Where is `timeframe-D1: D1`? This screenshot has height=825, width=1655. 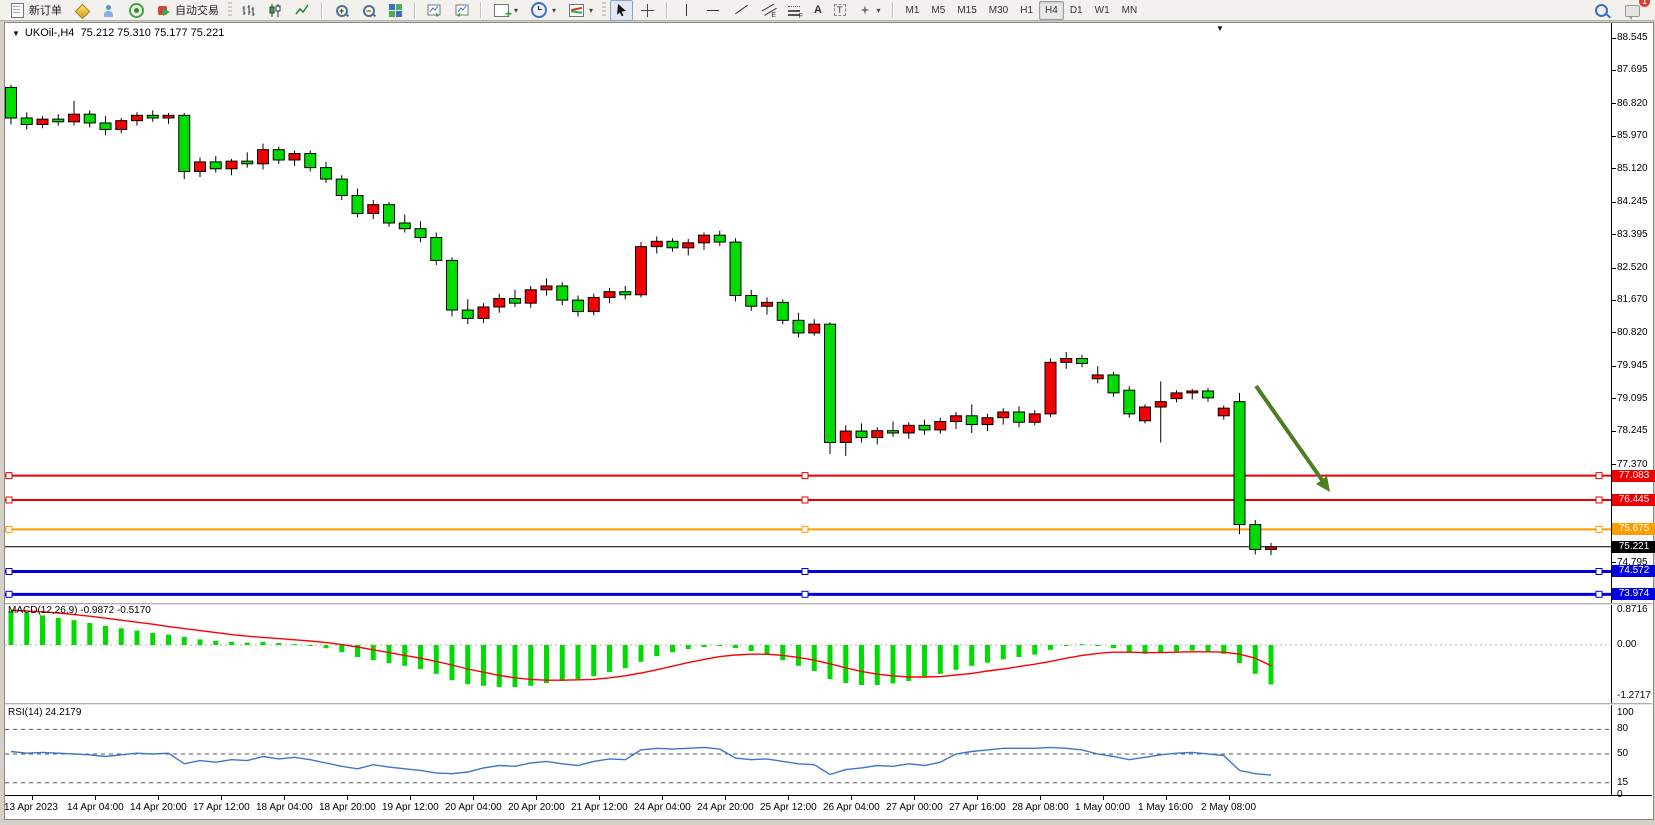 timeframe-D1: D1 is located at coordinates (1076, 10).